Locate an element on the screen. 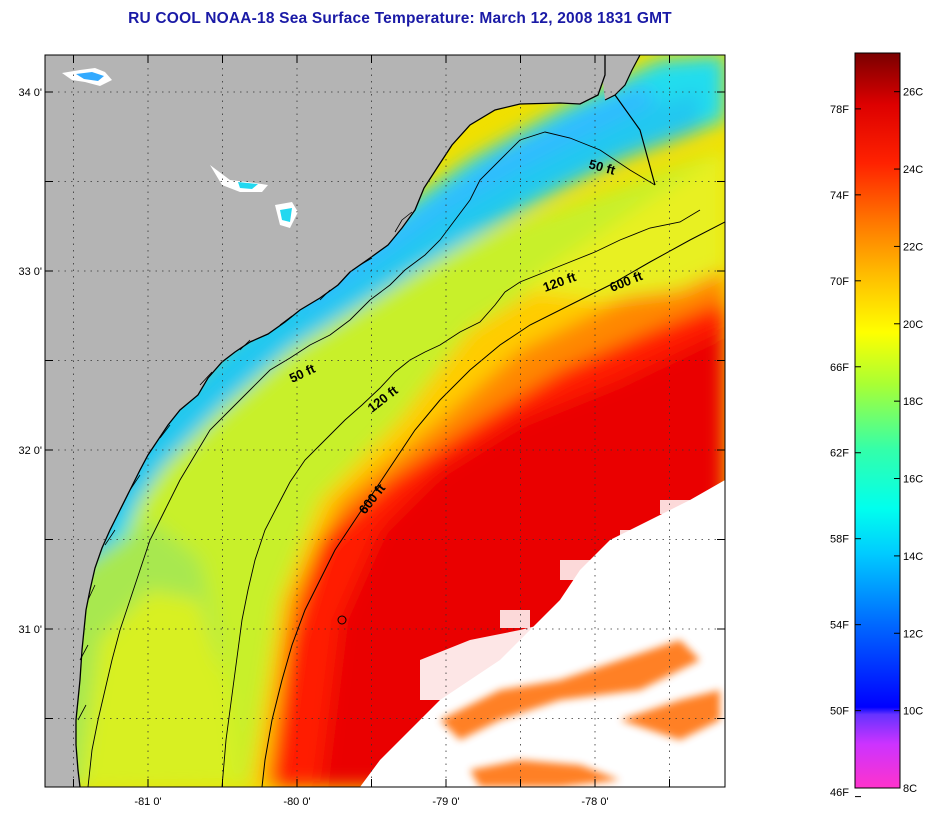  colorbar-c-label: 16C is located at coordinates (913, 480).